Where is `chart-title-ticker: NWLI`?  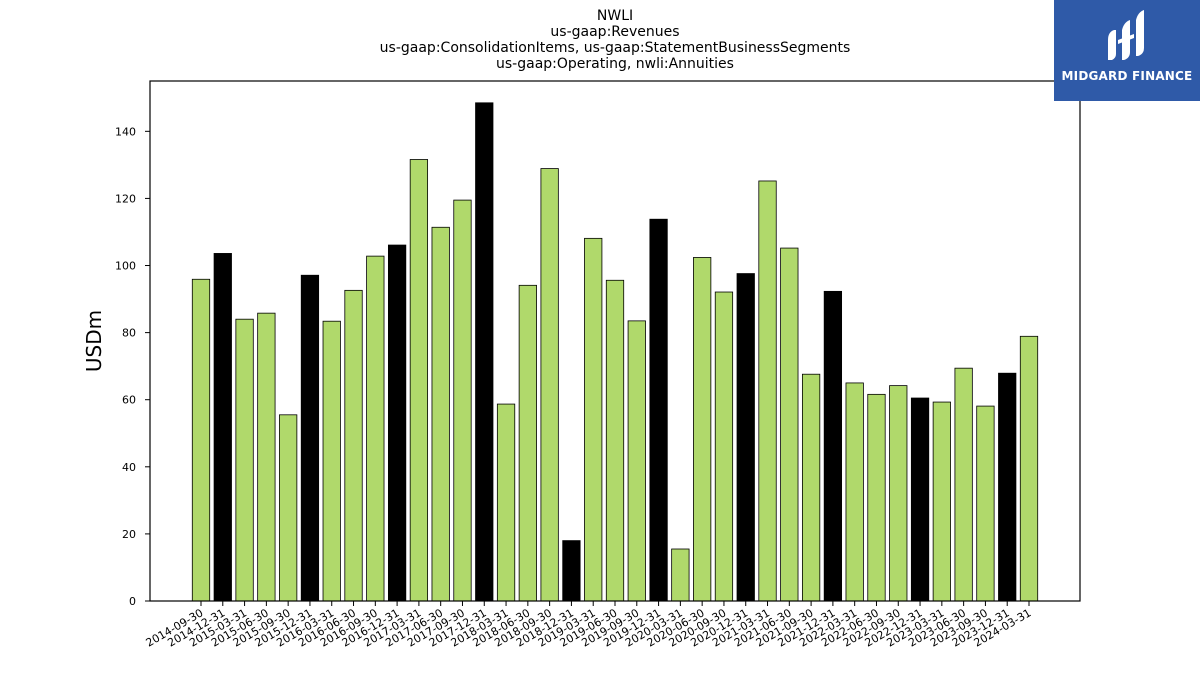
chart-title-ticker: NWLI is located at coordinates (615, 16).